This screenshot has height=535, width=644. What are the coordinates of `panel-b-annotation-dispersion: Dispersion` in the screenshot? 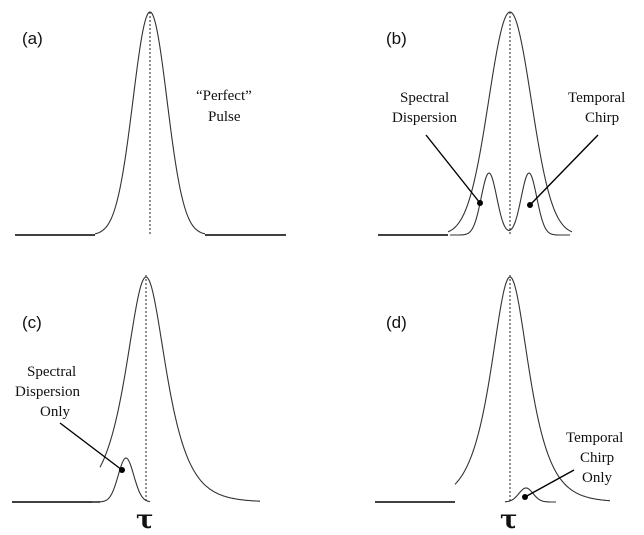 It's located at (424, 118).